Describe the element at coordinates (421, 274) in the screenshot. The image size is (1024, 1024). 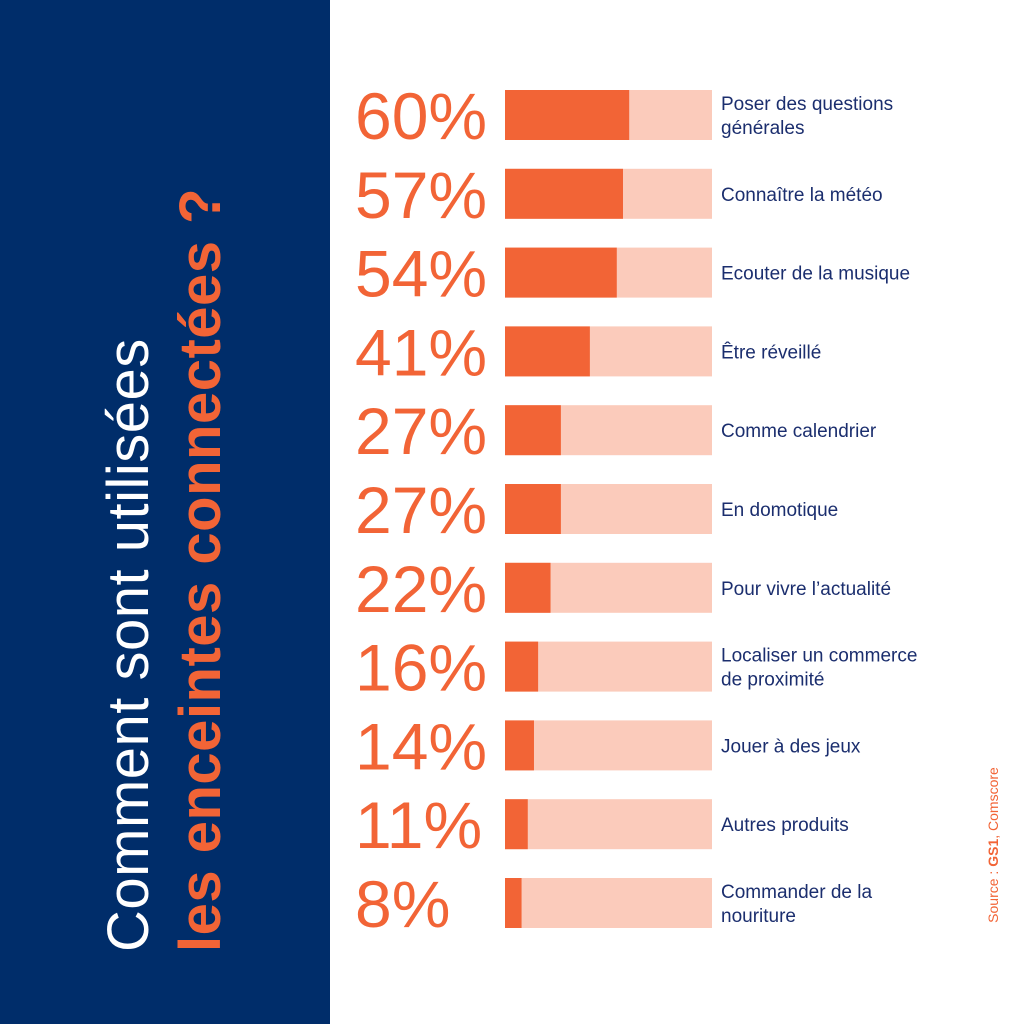
I see `value-label: 54%` at that location.